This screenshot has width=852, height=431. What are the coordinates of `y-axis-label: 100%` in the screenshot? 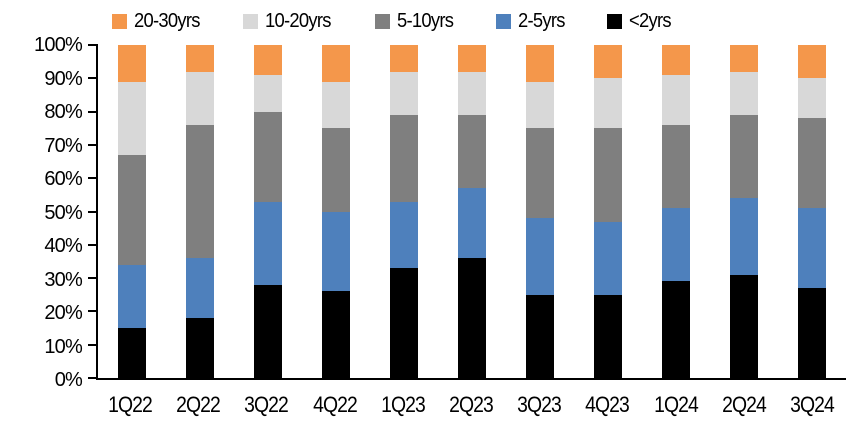 It's located at (58, 45).